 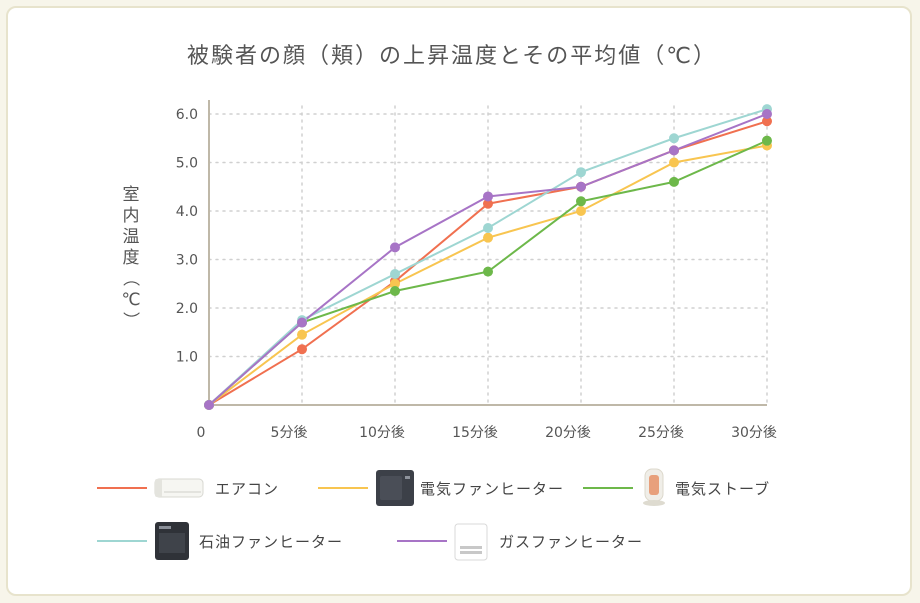 I want to click on legend-item: 電気ファンヒーター, so click(x=441, y=488).